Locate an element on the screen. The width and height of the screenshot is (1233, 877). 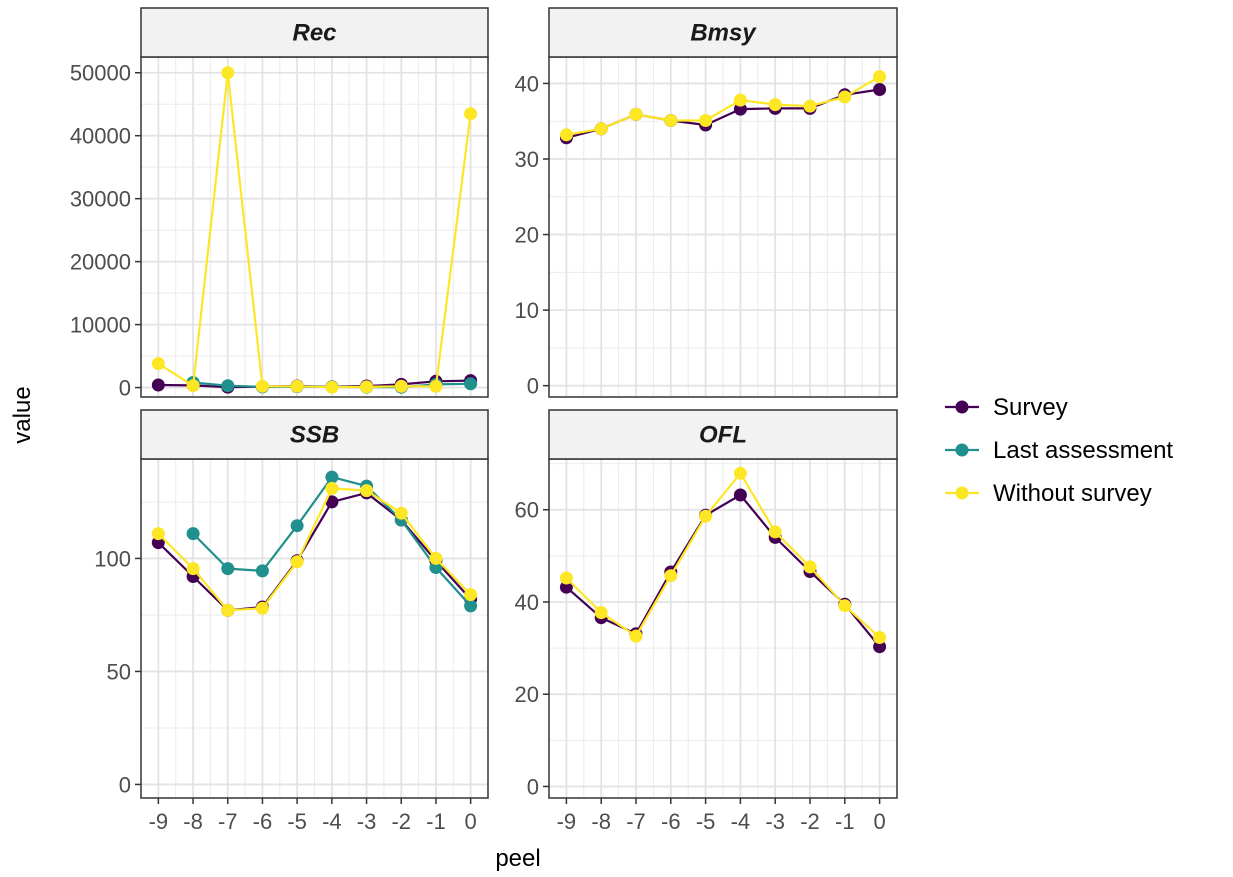
y-tick-label: 60 is located at coordinates (527, 510).